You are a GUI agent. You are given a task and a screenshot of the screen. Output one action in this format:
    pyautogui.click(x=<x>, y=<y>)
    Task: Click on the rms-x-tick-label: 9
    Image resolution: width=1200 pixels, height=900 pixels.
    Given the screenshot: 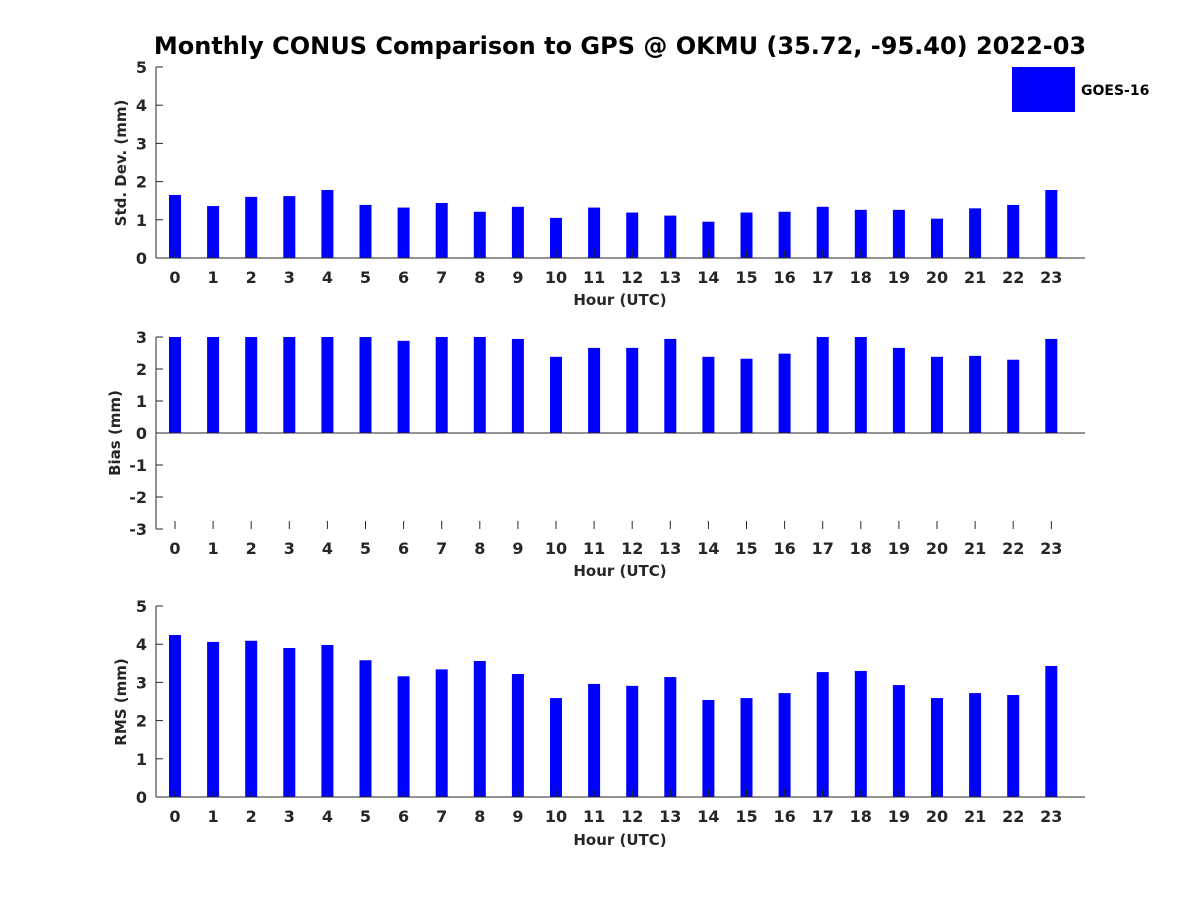 What is the action you would take?
    pyautogui.click(x=517, y=816)
    